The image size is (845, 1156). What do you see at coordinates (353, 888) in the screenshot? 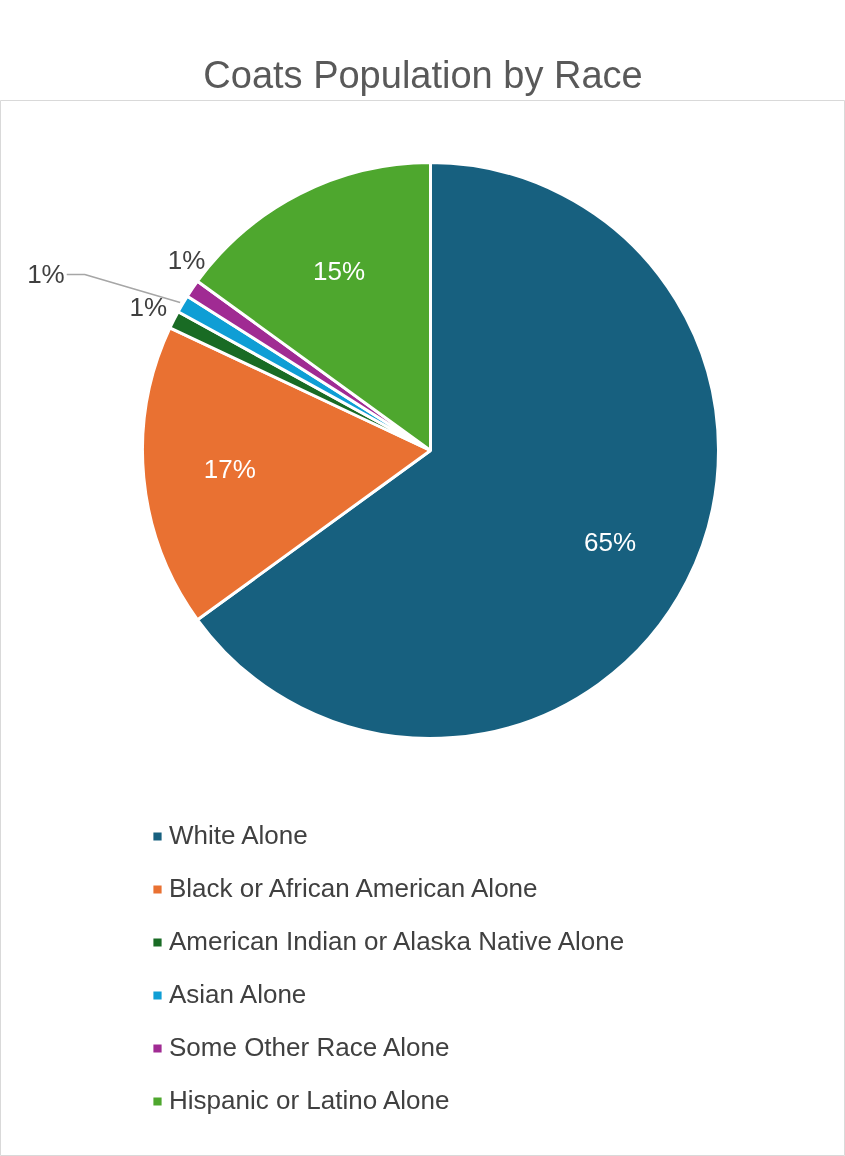
I see `legend-label: Black or African American Alone` at bounding box center [353, 888].